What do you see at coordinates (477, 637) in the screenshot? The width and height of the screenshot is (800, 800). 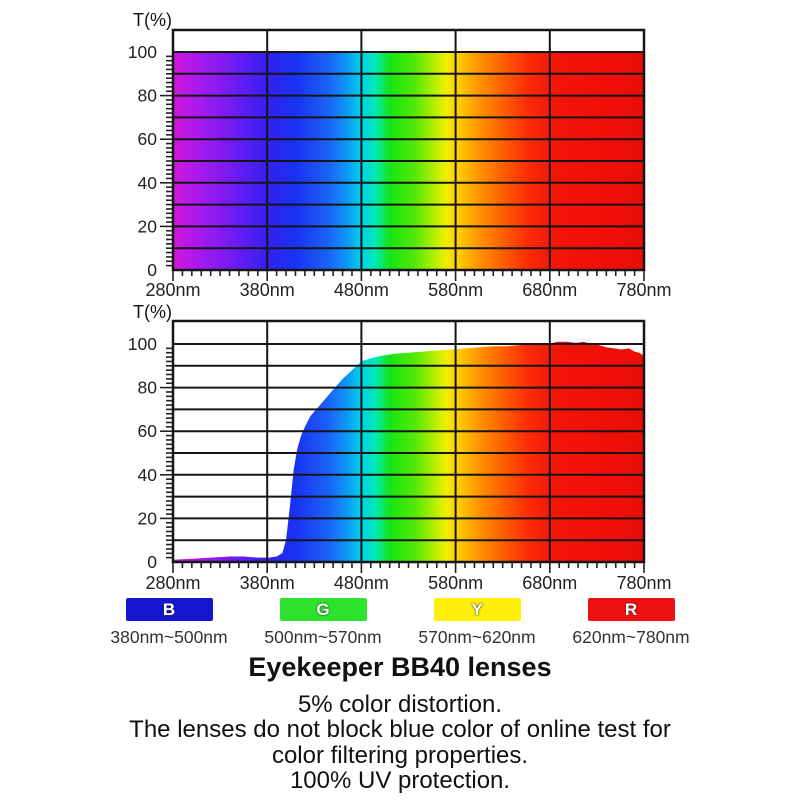 I see `legend-range-yellow: 570nm~620nm` at bounding box center [477, 637].